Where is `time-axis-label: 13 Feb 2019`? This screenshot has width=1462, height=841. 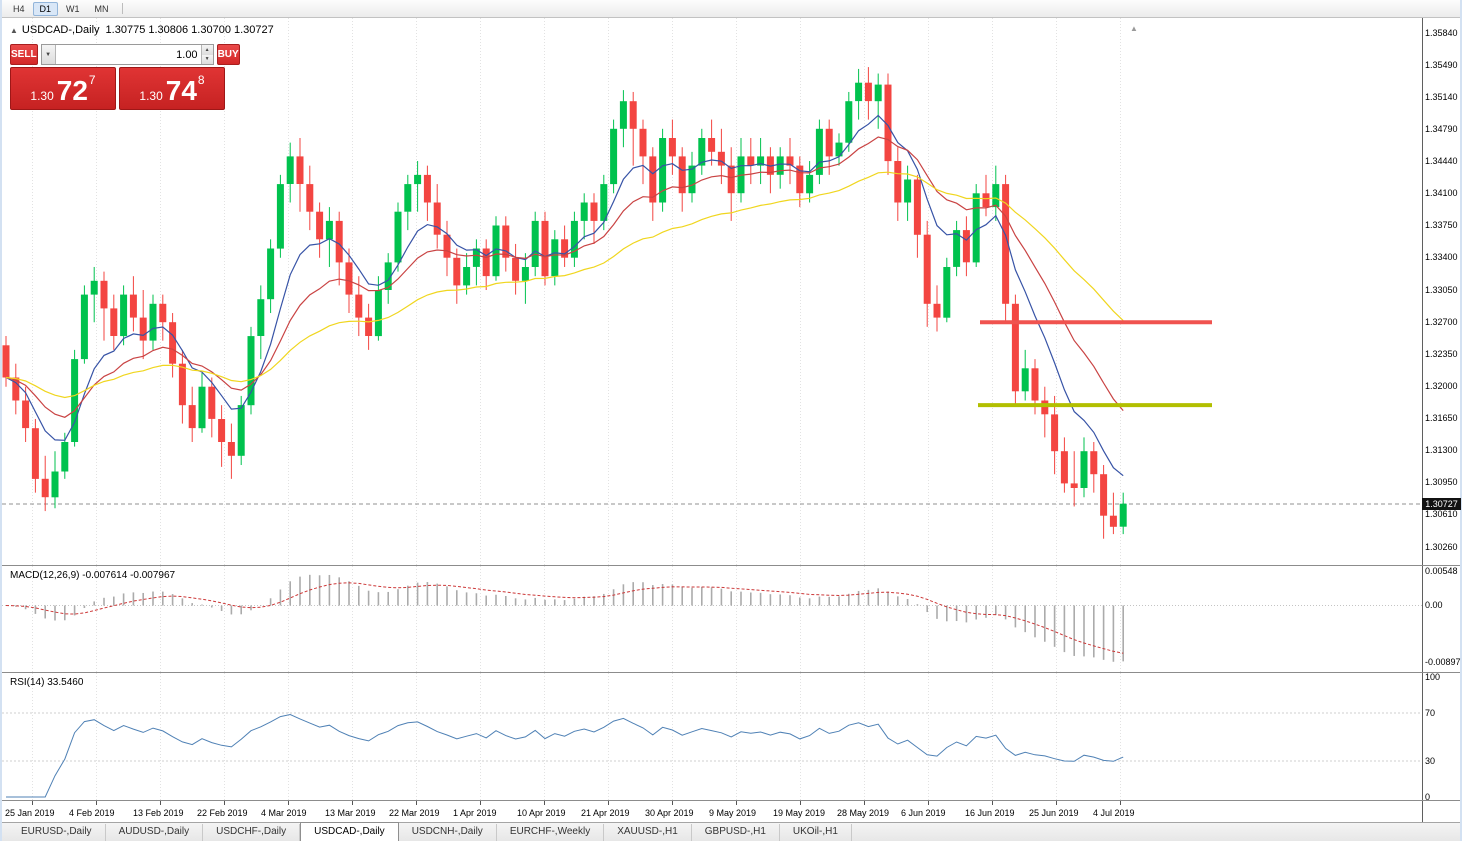 time-axis-label: 13 Feb 2019 is located at coordinates (158, 813).